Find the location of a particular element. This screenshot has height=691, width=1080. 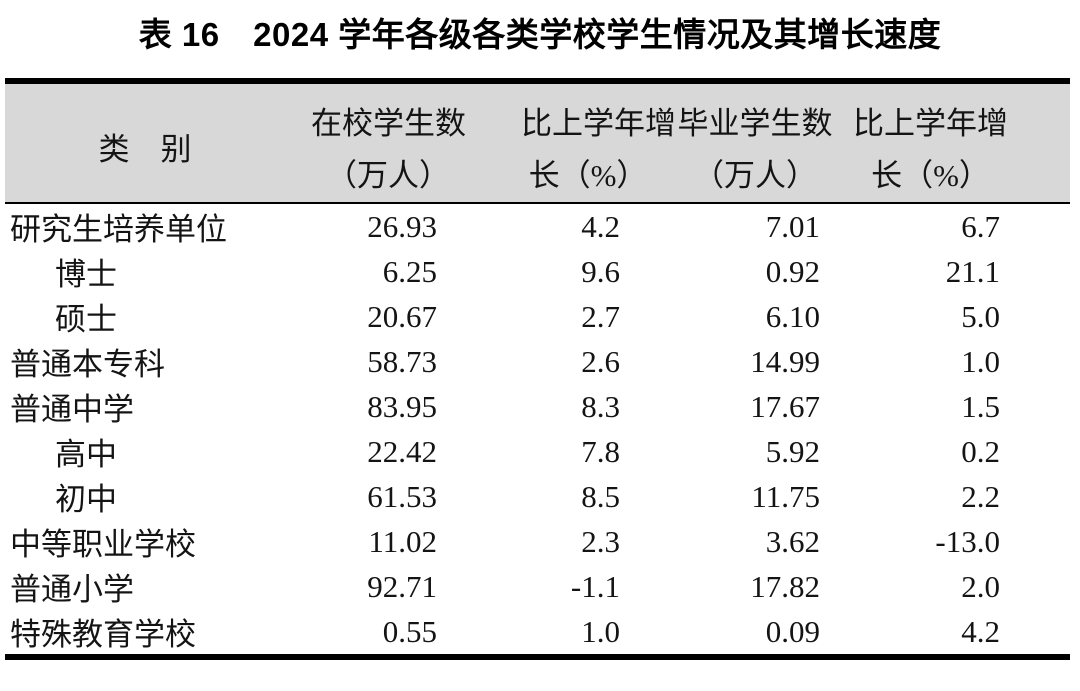

category-cell: 研究生培养单位 is located at coordinates (118, 229).